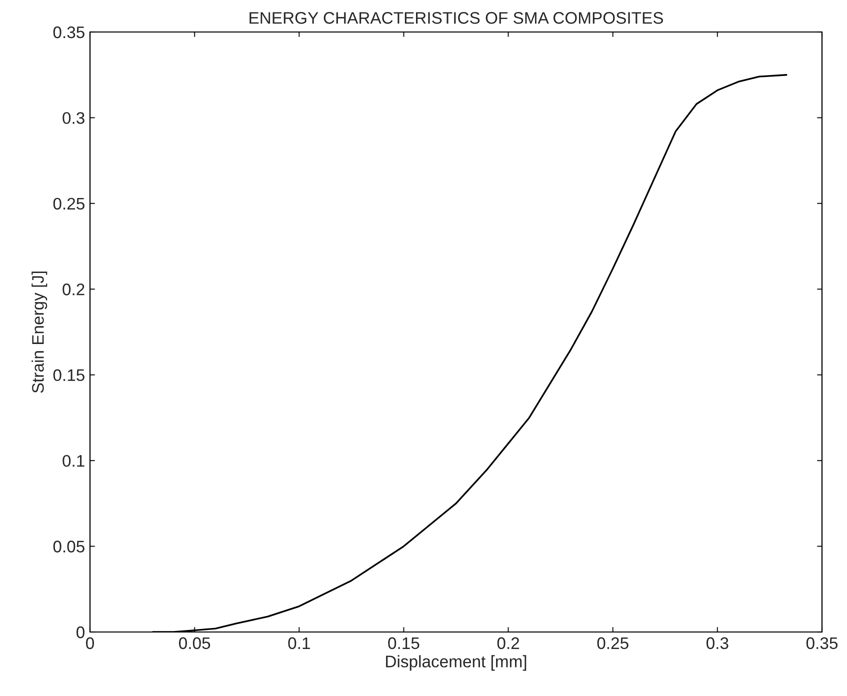 The image size is (847, 696). What do you see at coordinates (68, 32) in the screenshot?
I see `y-tick-label: 0.35` at bounding box center [68, 32].